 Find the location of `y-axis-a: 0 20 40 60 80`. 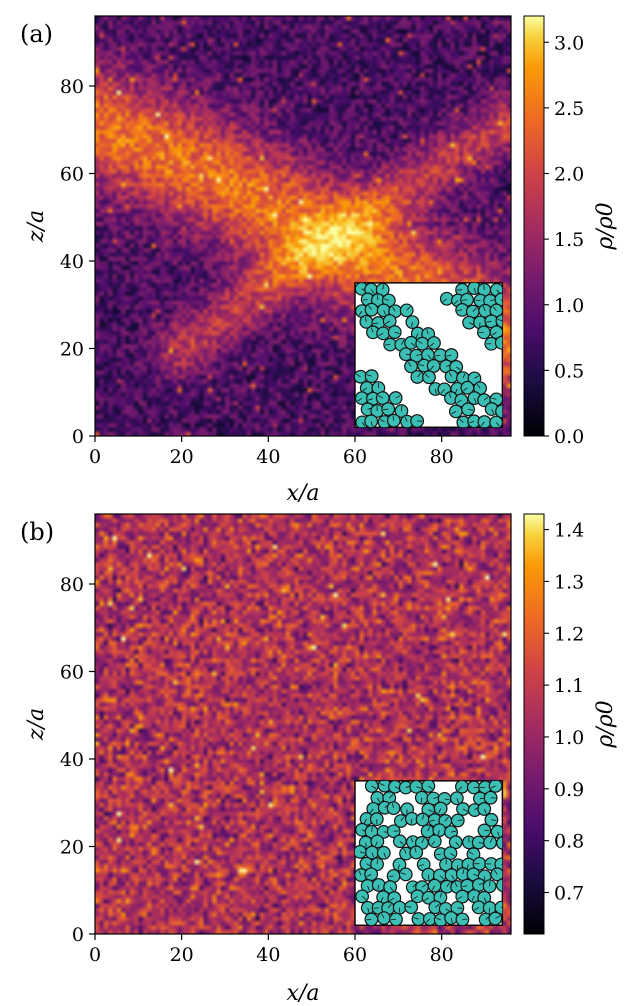

y-axis-a: 0 20 40 60 80 is located at coordinates (77, 262).